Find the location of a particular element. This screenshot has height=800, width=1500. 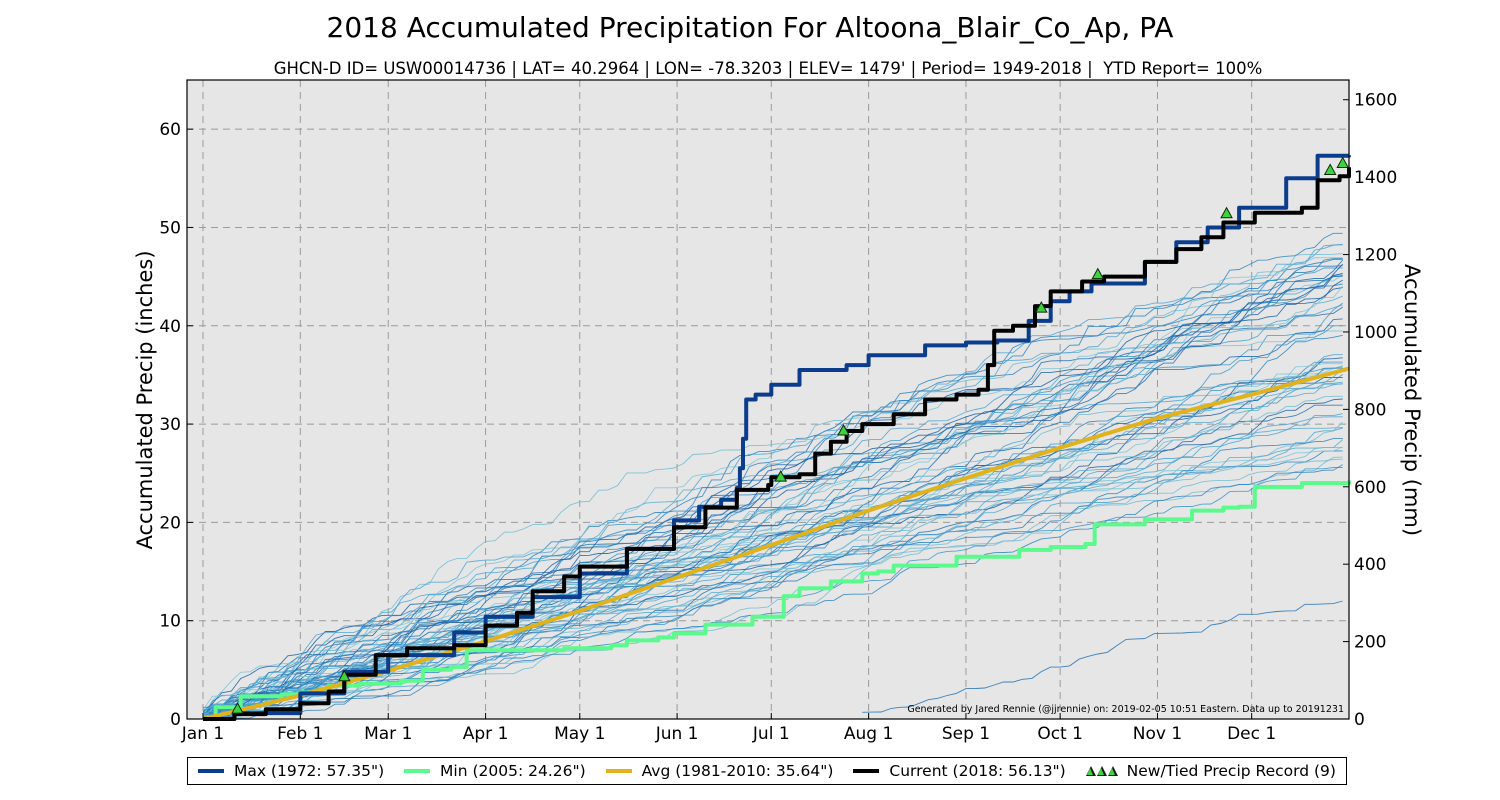

x-tick-label: Nov 1 is located at coordinates (1157, 734).